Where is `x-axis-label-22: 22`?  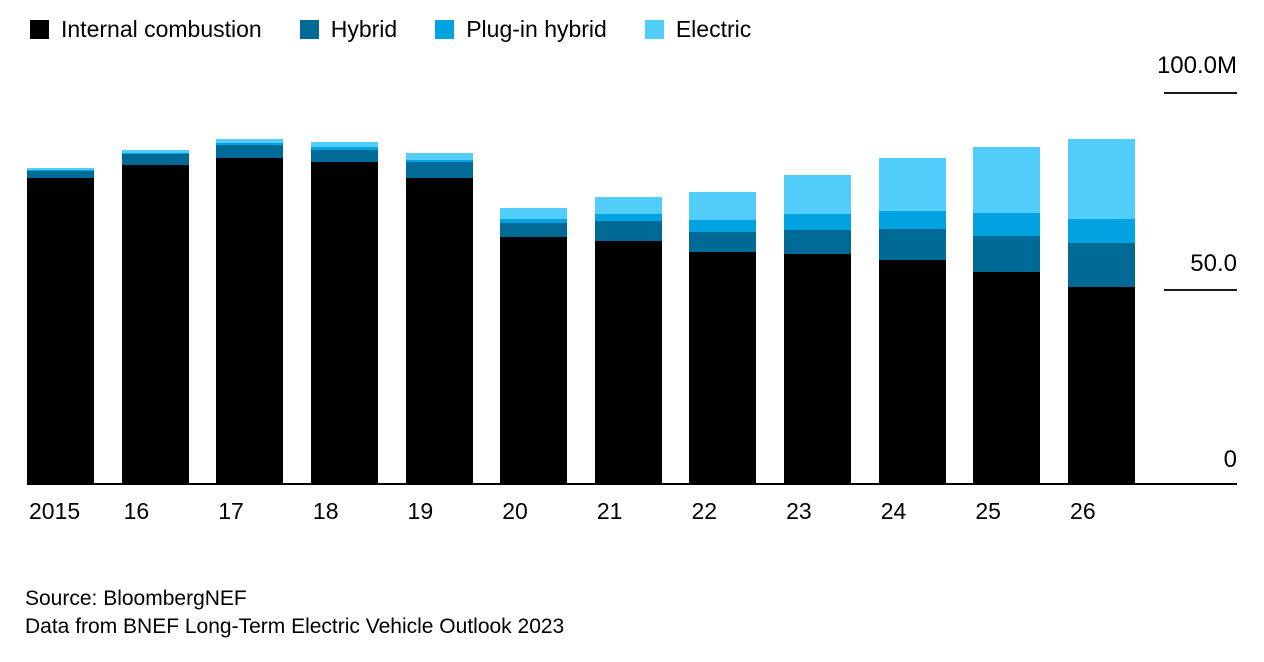
x-axis-label-22: 22 is located at coordinates (704, 511).